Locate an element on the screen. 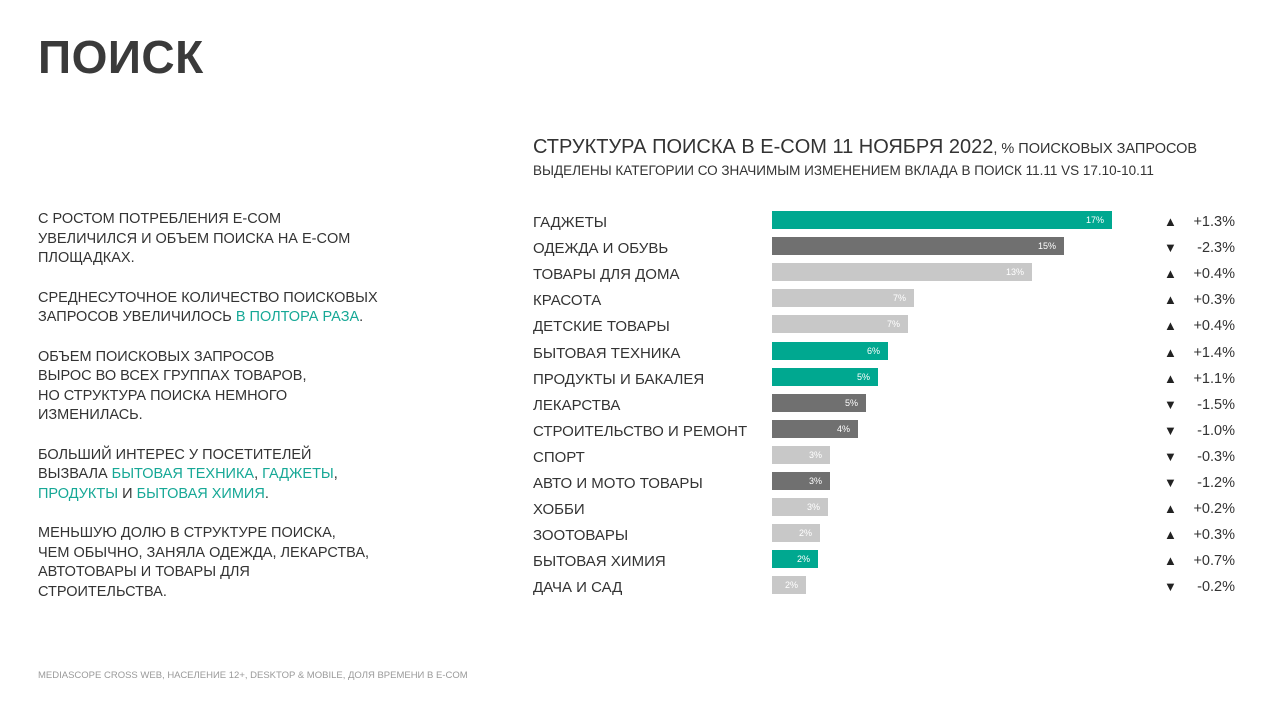 The image size is (1275, 712). chart-title-main: СТРУКТУРА ПОИСКА В E-COM 11 НОЯБРЯ 2022 is located at coordinates (763, 147).